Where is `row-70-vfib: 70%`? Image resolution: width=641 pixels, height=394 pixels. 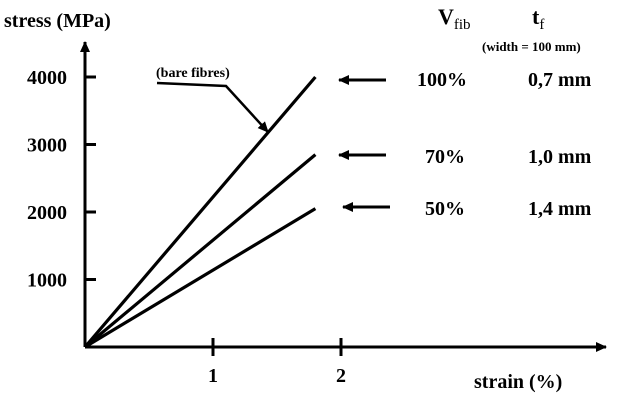
row-70-vfib: 70% is located at coordinates (445, 157).